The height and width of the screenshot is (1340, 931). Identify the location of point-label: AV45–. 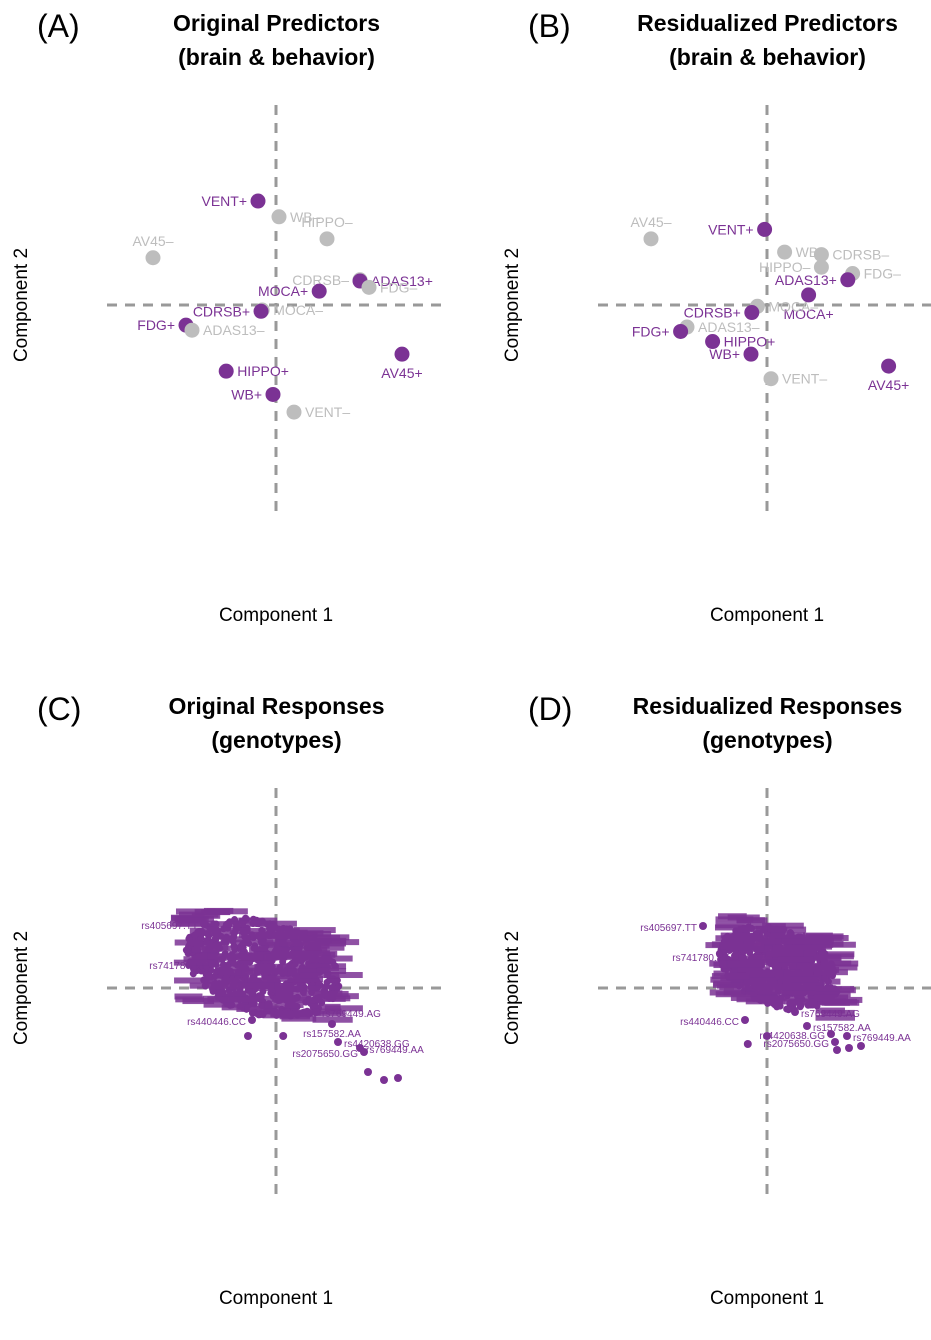
(153, 241).